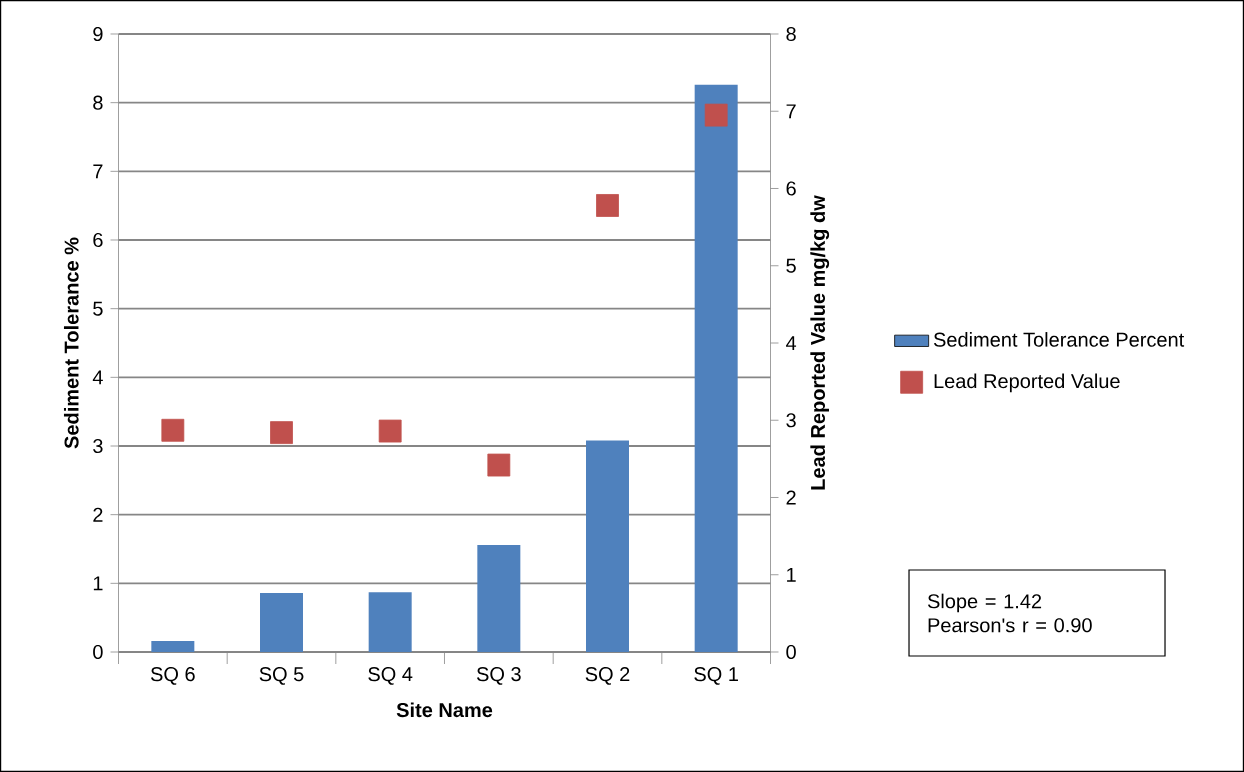  Describe the element at coordinates (98, 308) in the screenshot. I see `y-tick-label: 5` at that location.